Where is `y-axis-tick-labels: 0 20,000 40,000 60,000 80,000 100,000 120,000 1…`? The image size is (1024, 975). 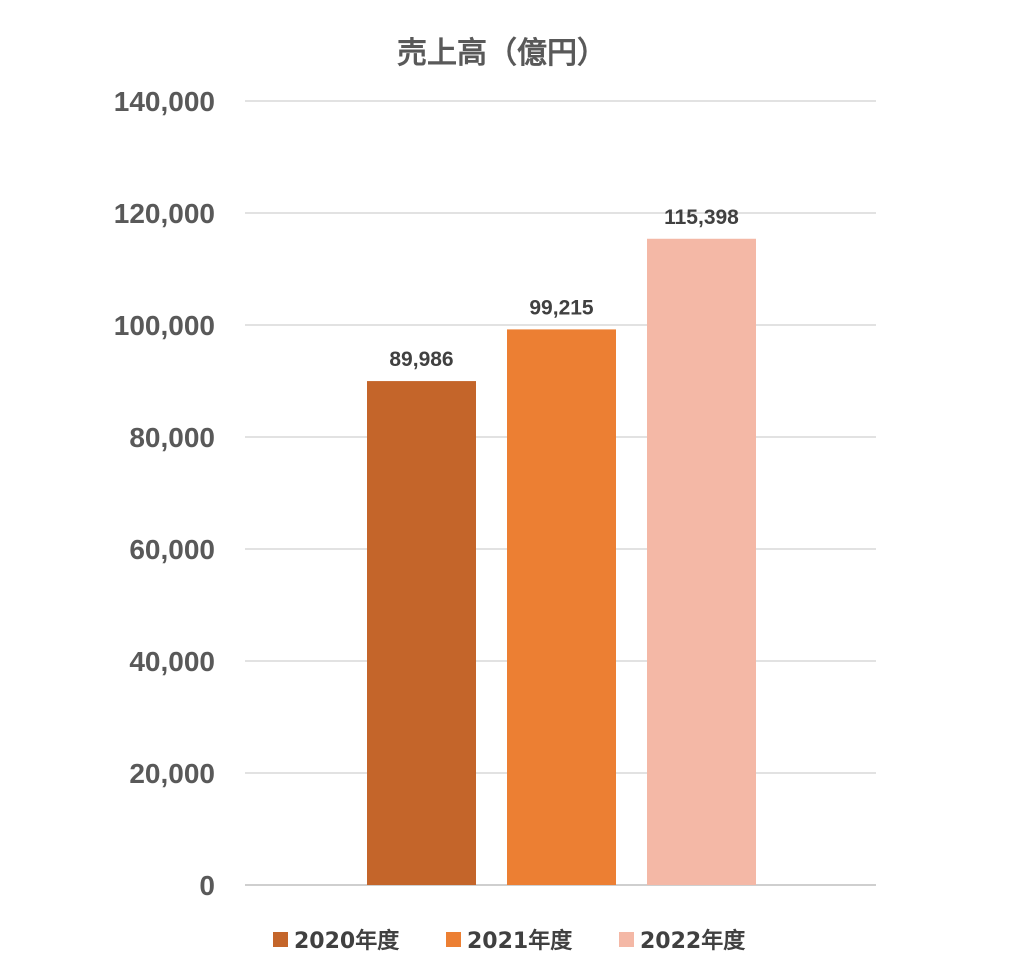
y-axis-tick-labels: 0 20,000 40,000 60,000 80,000 100,000 120,000 1… is located at coordinates (164, 493).